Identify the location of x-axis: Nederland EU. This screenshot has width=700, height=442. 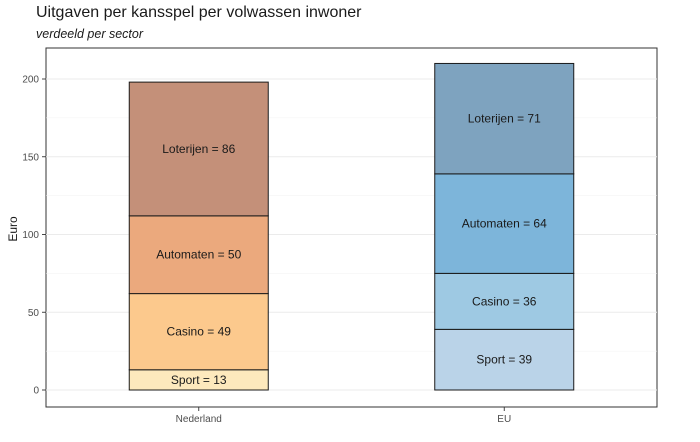
(343, 416).